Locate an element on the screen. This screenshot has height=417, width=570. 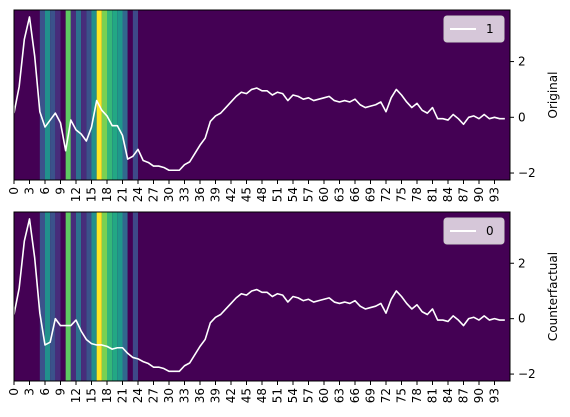
legend-label: 0 is located at coordinates (490, 231).